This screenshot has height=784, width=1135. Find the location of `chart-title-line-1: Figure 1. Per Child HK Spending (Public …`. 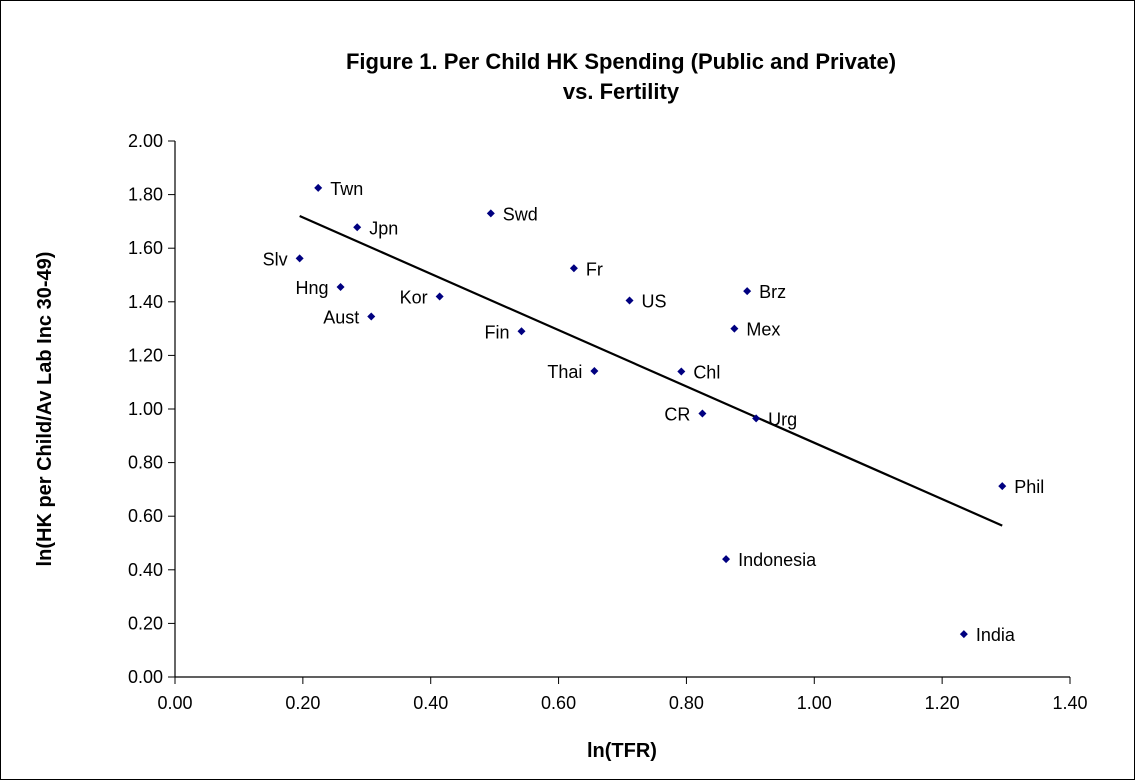

chart-title-line-1: Figure 1. Per Child HK Spending (Public … is located at coordinates (621, 61).